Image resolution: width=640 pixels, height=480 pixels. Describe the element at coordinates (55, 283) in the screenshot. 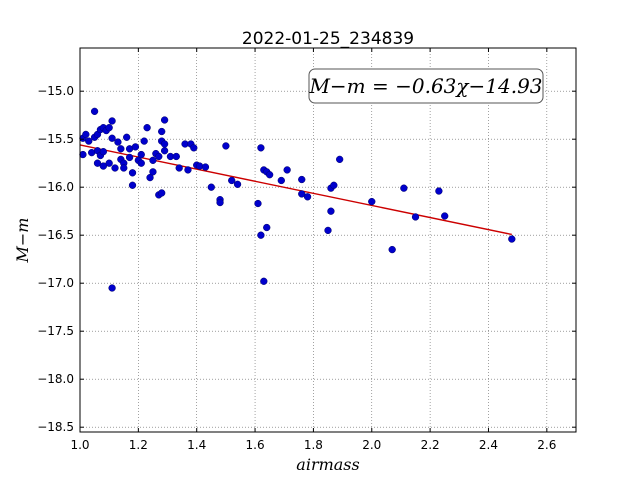

I see `y-tick-label: −17.0` at that location.